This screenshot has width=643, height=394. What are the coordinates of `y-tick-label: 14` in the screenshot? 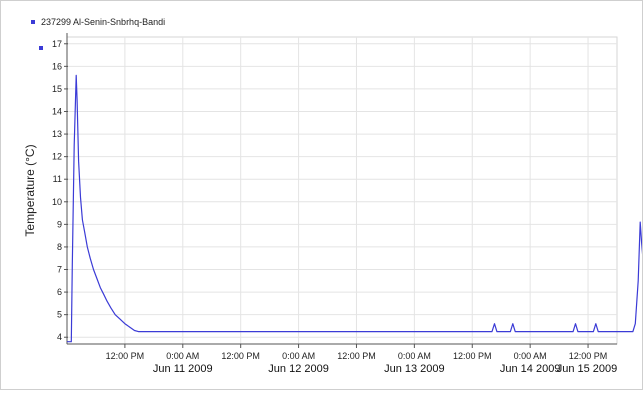 It's located at (57, 111).